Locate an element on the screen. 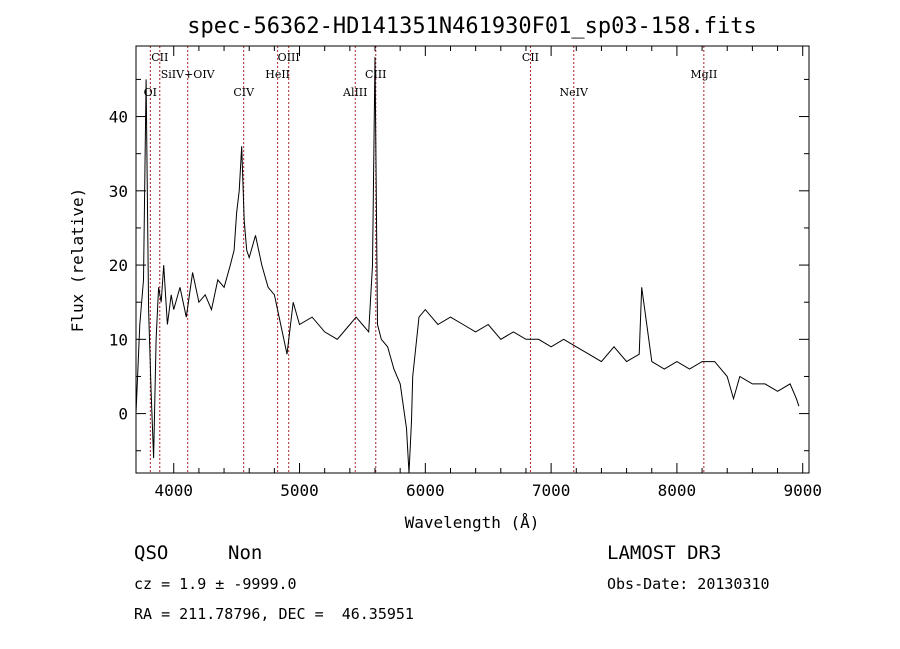 Image resolution: width=900 pixels, height=649 pixels. y-tick-label-3: 30 is located at coordinates (118, 191).